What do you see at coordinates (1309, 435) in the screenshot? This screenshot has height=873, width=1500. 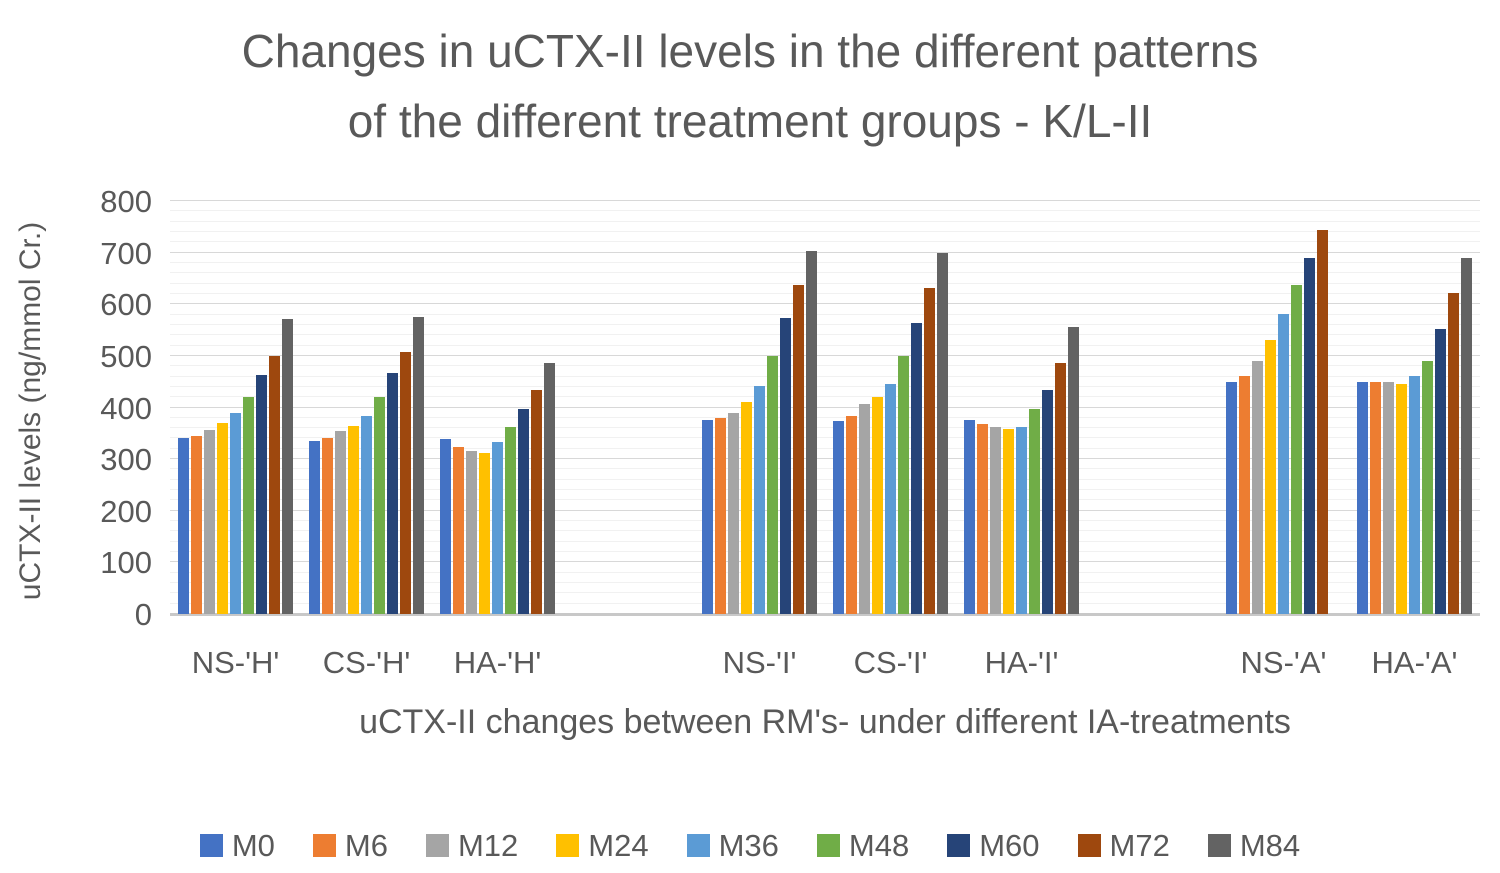 I see `bar-M60-NS-'A'` at bounding box center [1309, 435].